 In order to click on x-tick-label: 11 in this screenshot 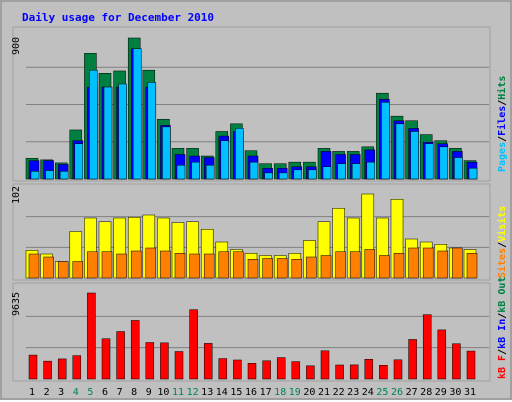, I will do `click(178, 392)`.